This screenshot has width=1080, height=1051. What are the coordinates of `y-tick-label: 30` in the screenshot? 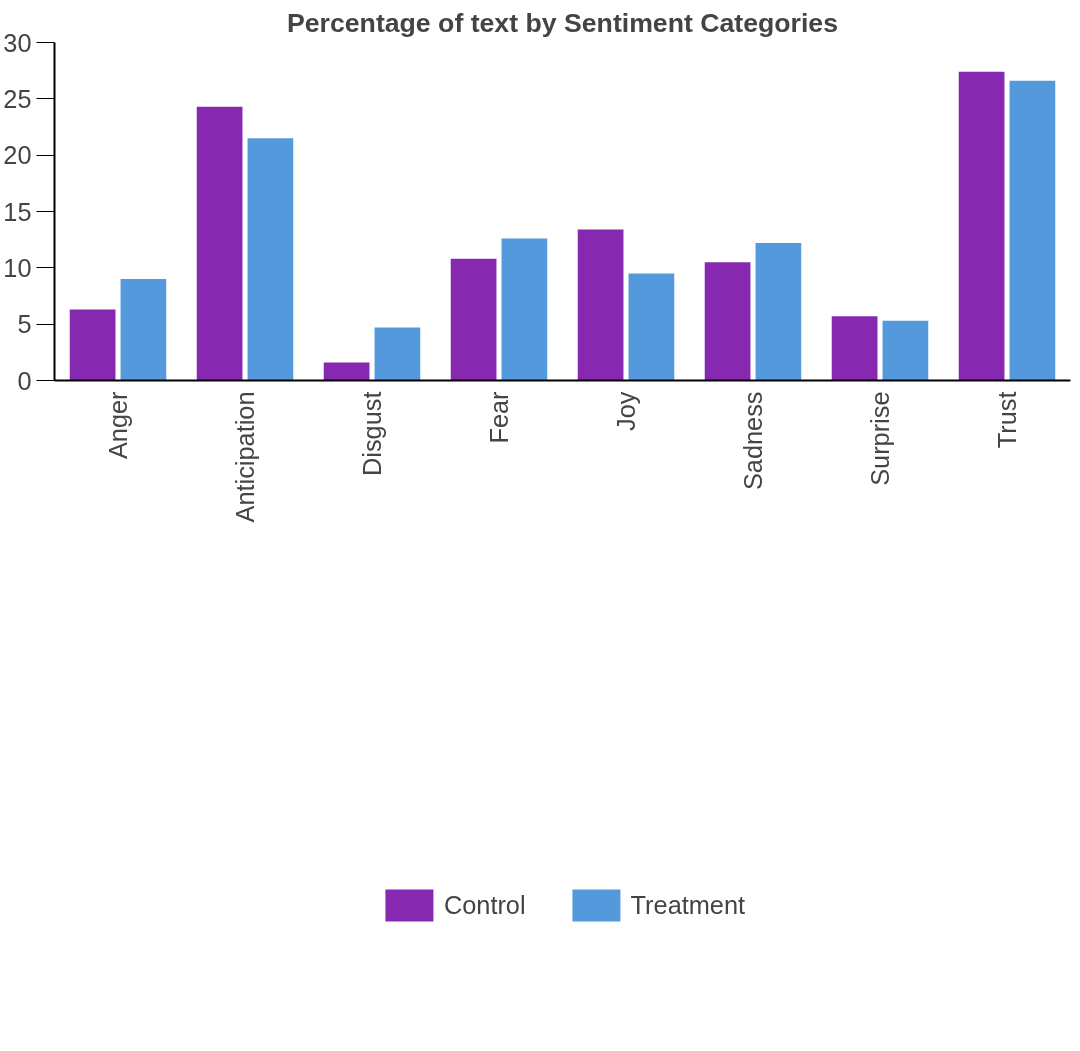 It's located at (17, 42).